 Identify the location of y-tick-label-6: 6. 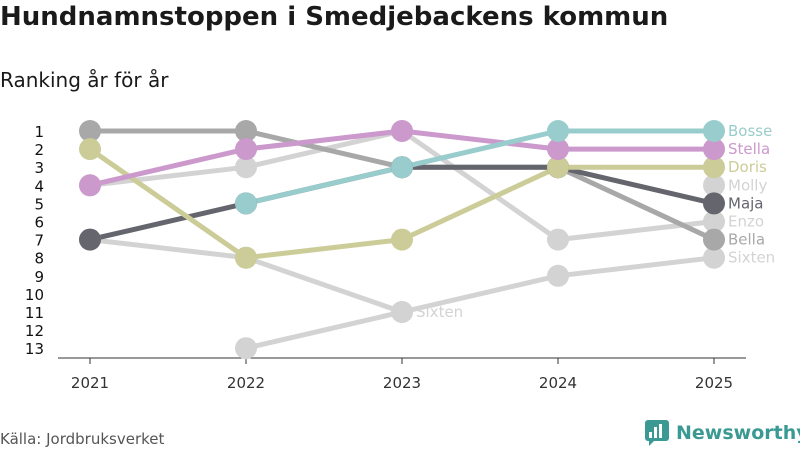
(39, 223).